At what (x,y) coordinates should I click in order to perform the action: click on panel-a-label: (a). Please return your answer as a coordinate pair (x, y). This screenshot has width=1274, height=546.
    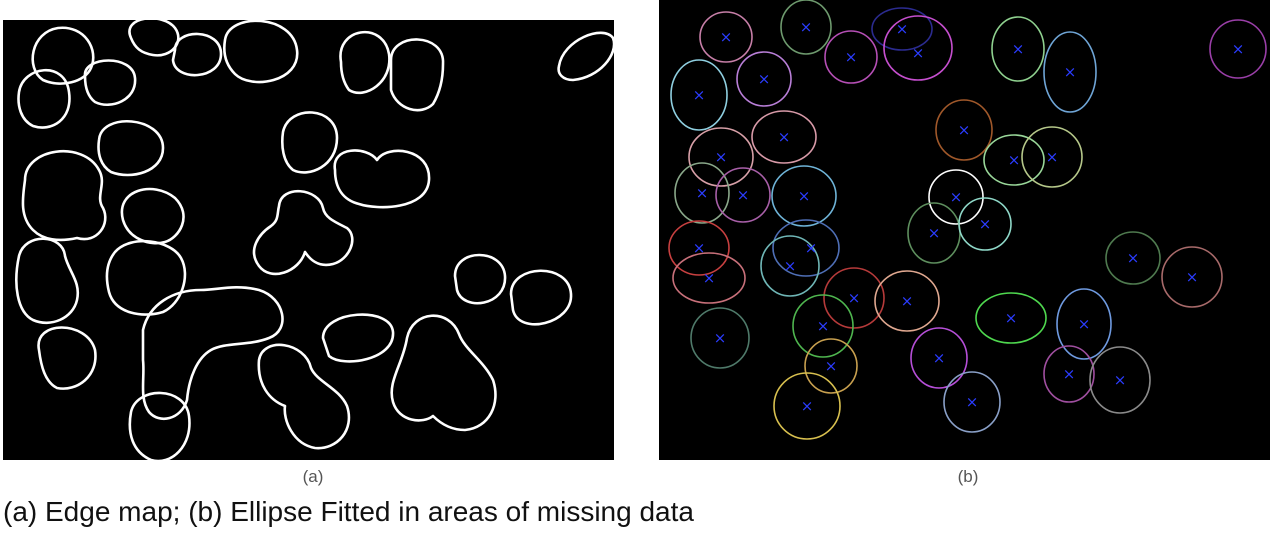
    Looking at the image, I should click on (313, 476).